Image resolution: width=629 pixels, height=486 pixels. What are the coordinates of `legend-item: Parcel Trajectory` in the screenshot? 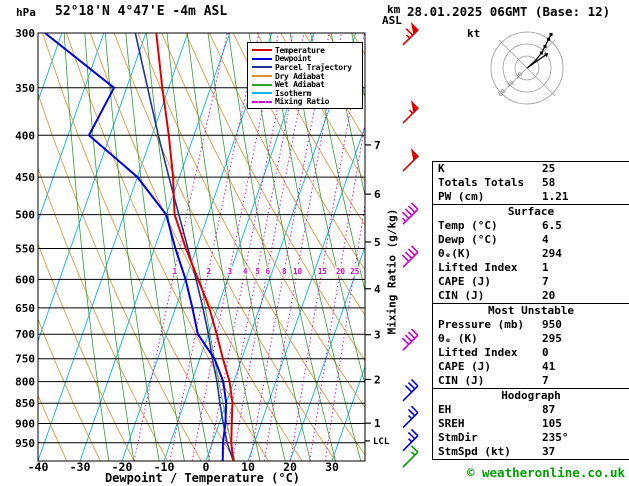 It's located at (305, 67).